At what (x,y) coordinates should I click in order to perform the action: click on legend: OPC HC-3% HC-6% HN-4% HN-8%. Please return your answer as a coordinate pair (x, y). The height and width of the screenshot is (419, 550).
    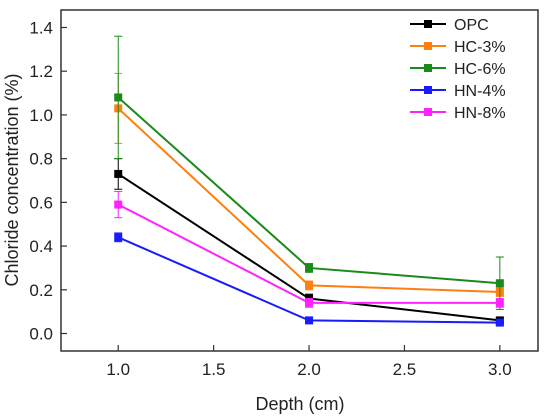
    Looking at the image, I should click on (458, 69).